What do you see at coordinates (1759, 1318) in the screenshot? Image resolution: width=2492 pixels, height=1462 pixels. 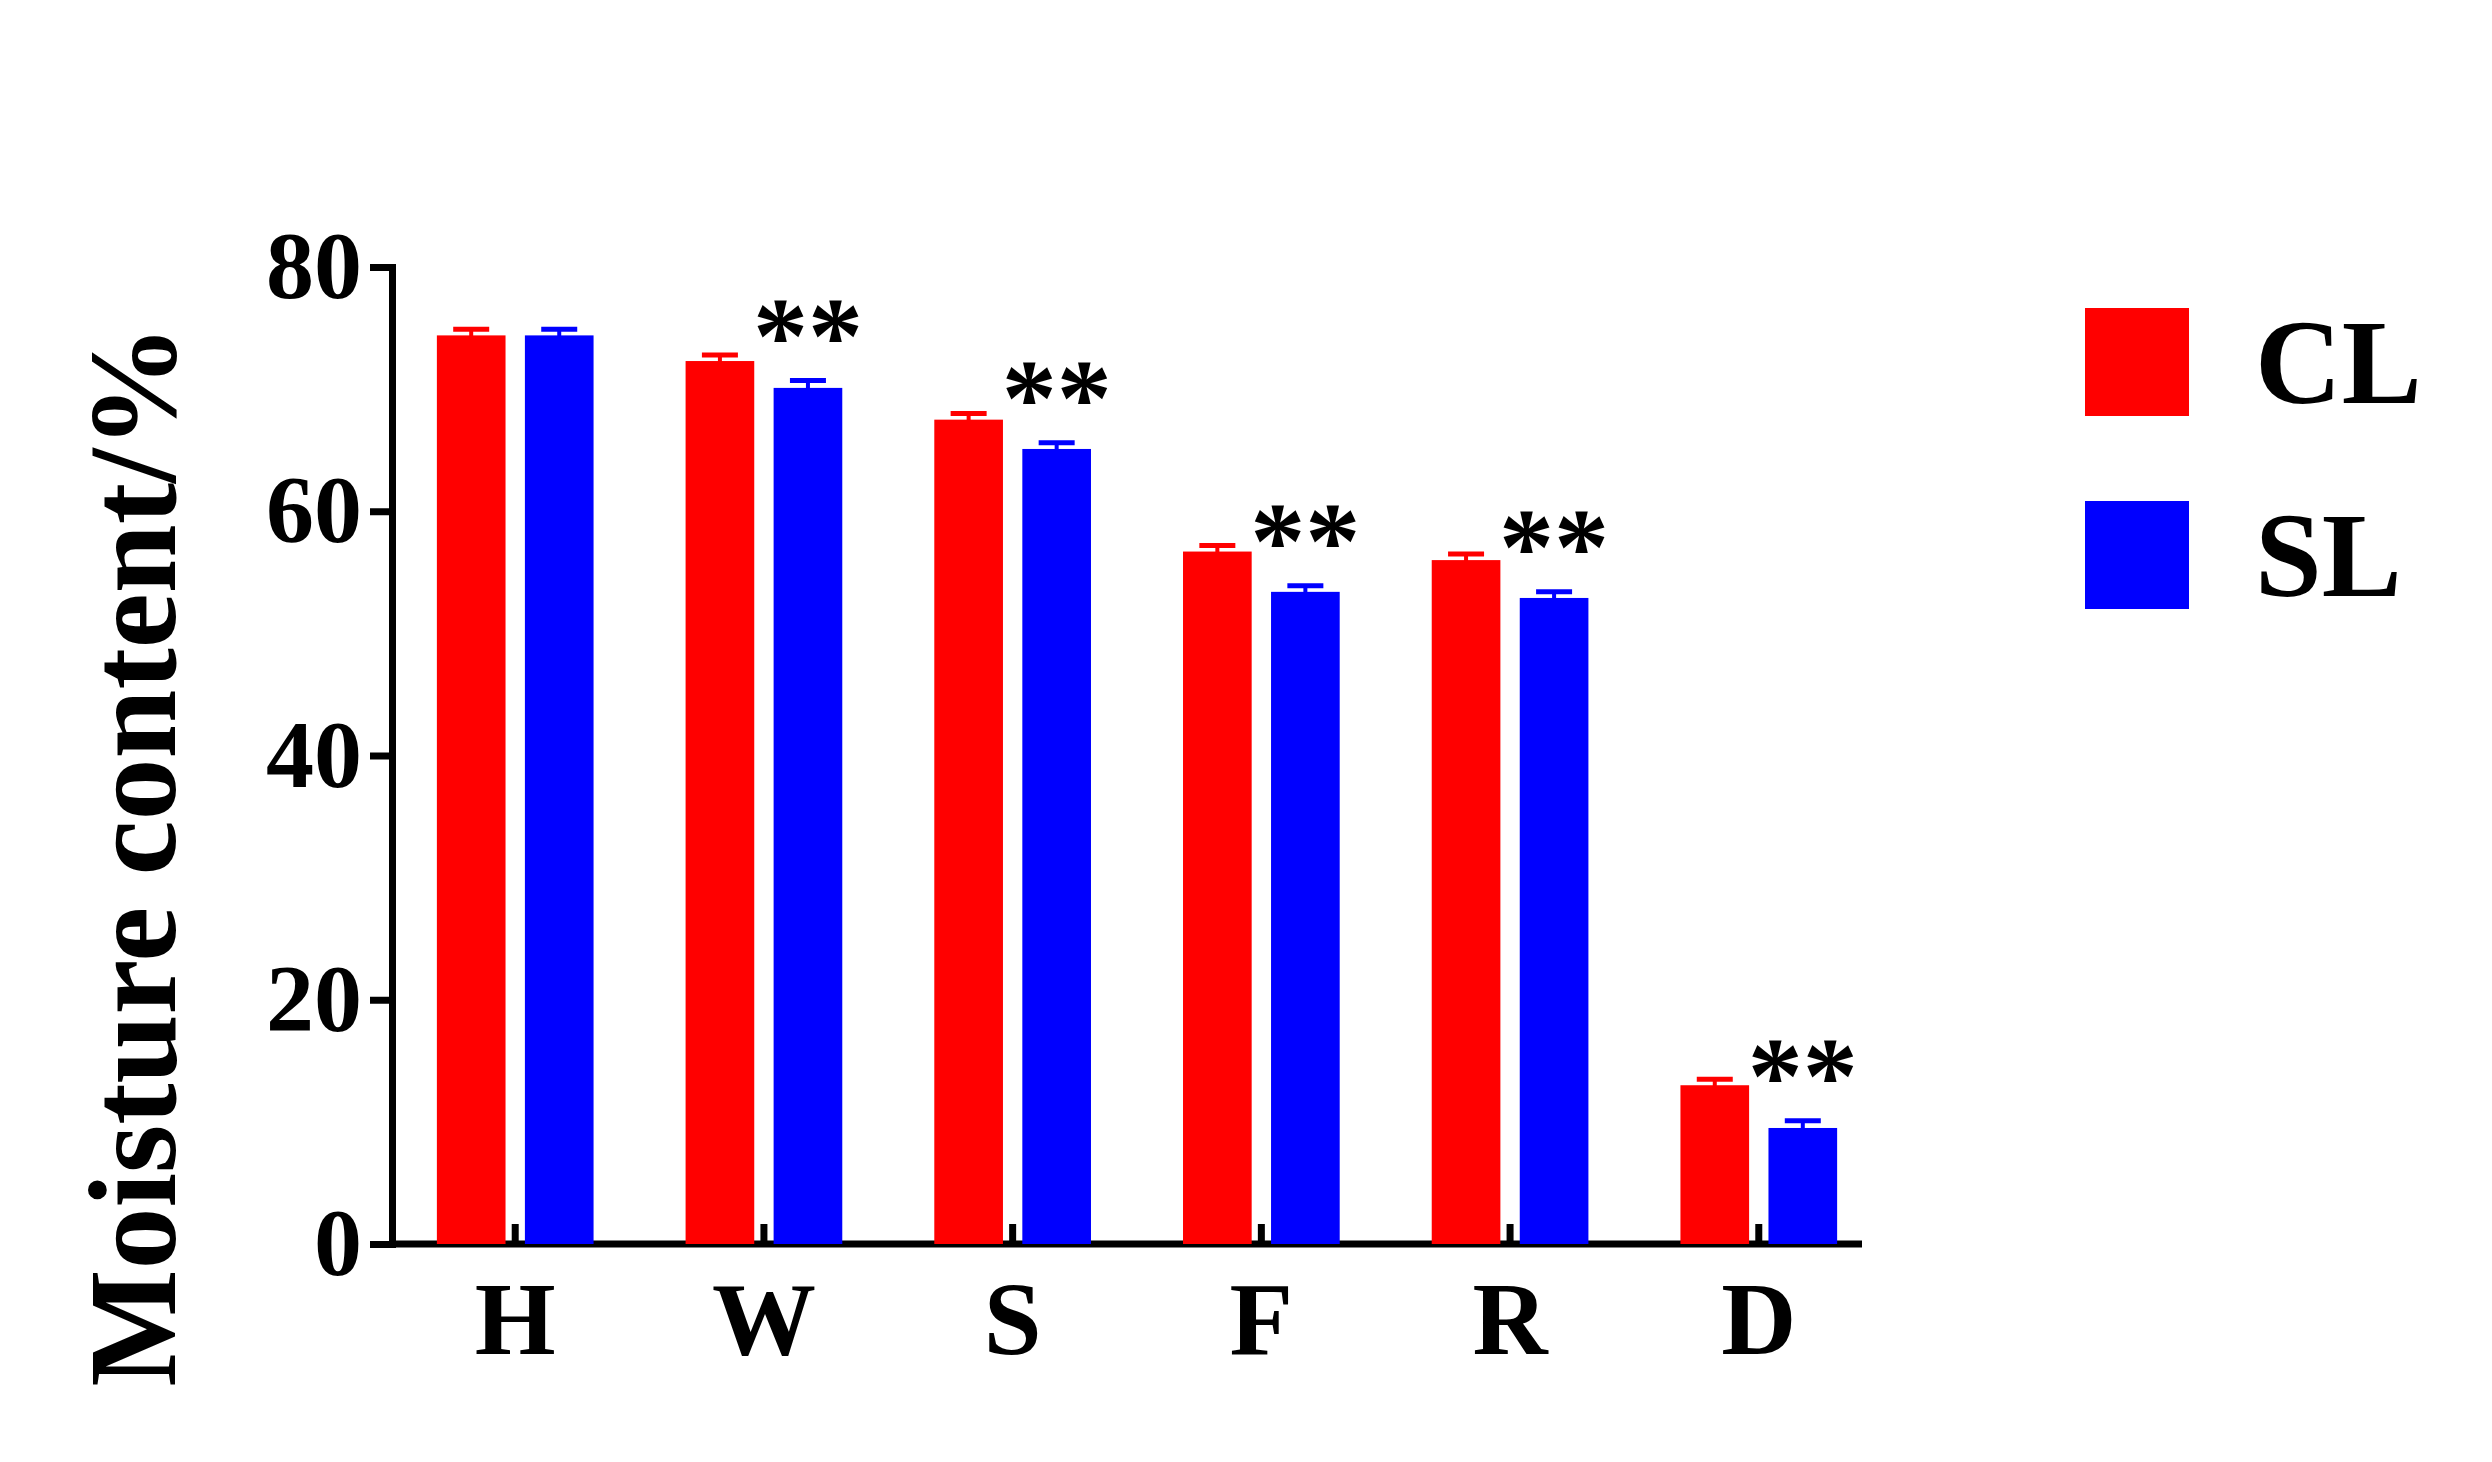 I see `x-tick-label: D` at bounding box center [1759, 1318].